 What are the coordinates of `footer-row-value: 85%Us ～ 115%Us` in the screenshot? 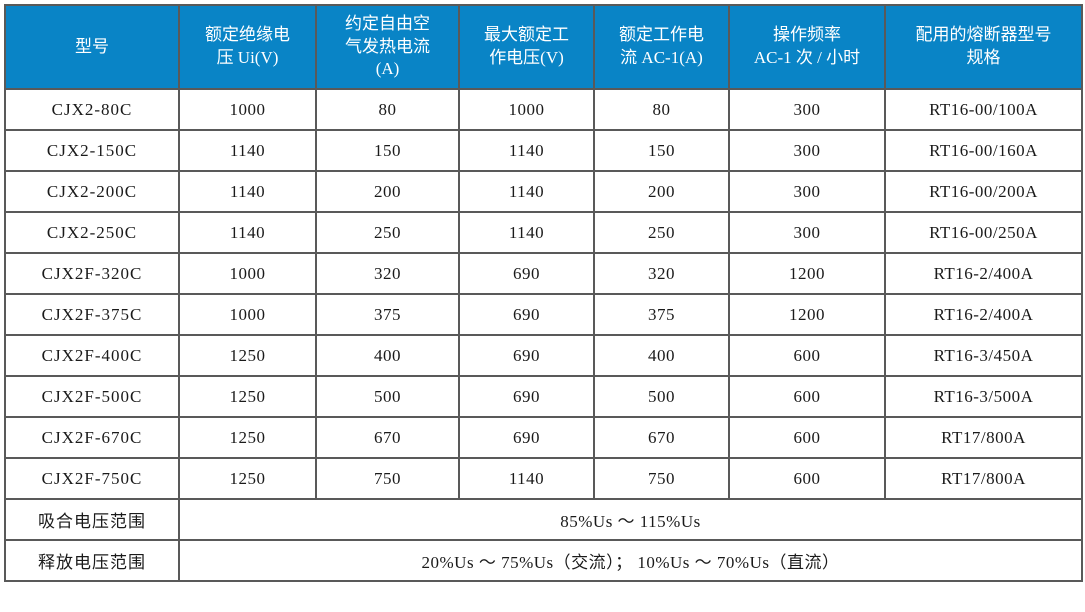 It's located at (630, 519).